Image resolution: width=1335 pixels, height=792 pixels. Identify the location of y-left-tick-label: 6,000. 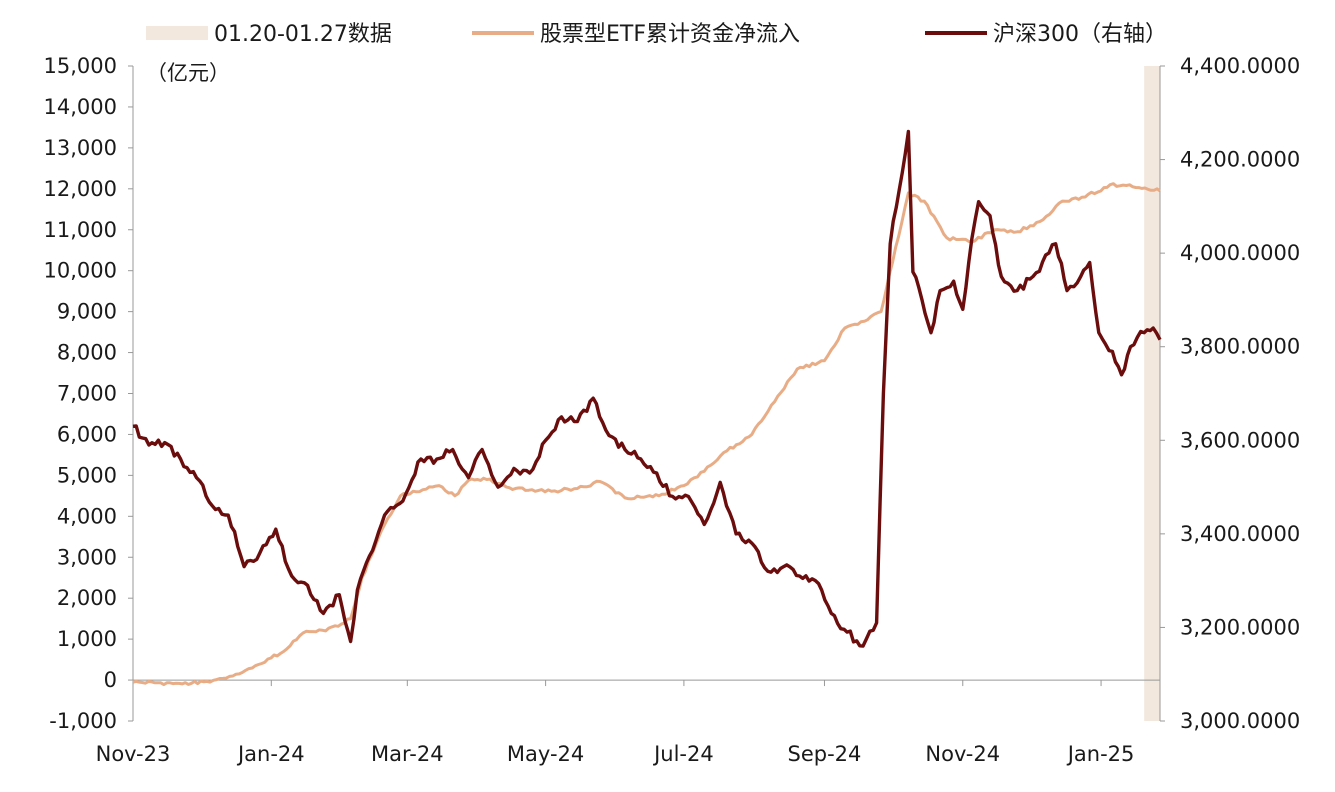
(87, 434).